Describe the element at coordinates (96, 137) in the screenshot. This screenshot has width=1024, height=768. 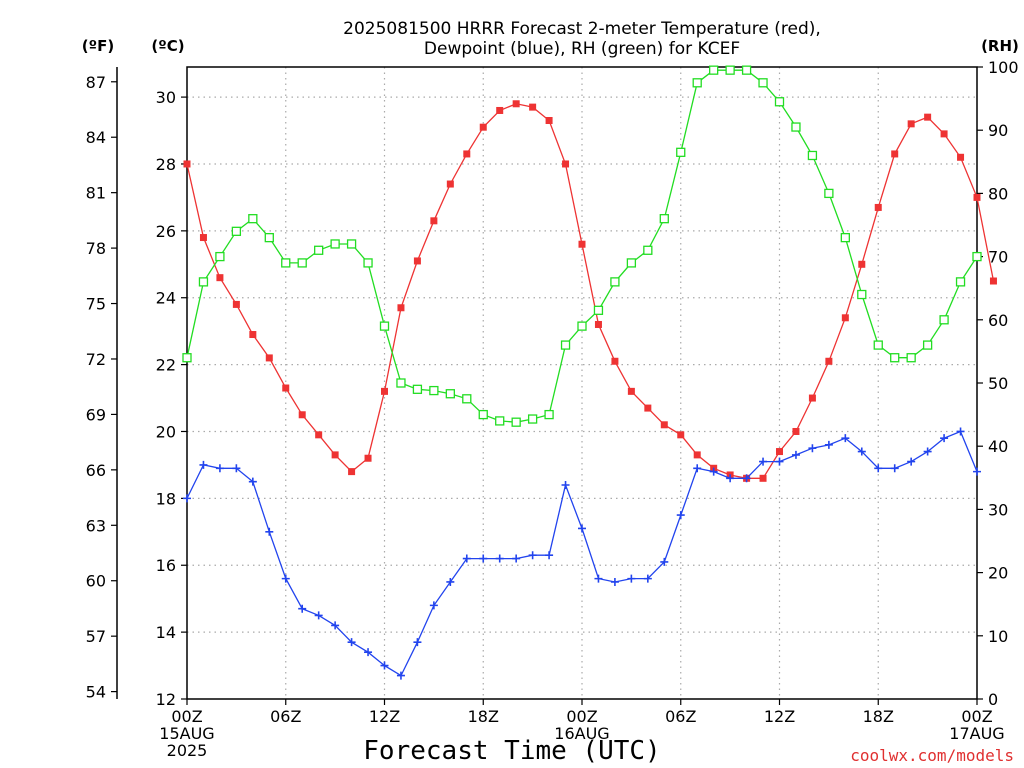
I see `fahrenheit-tick-label: 84` at that location.